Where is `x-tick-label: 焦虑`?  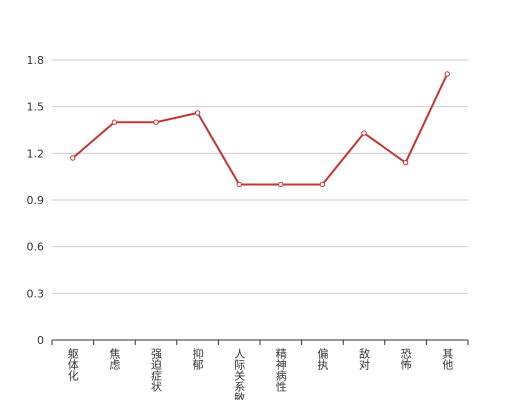 x-tick-label: 焦虑 is located at coordinates (114, 359).